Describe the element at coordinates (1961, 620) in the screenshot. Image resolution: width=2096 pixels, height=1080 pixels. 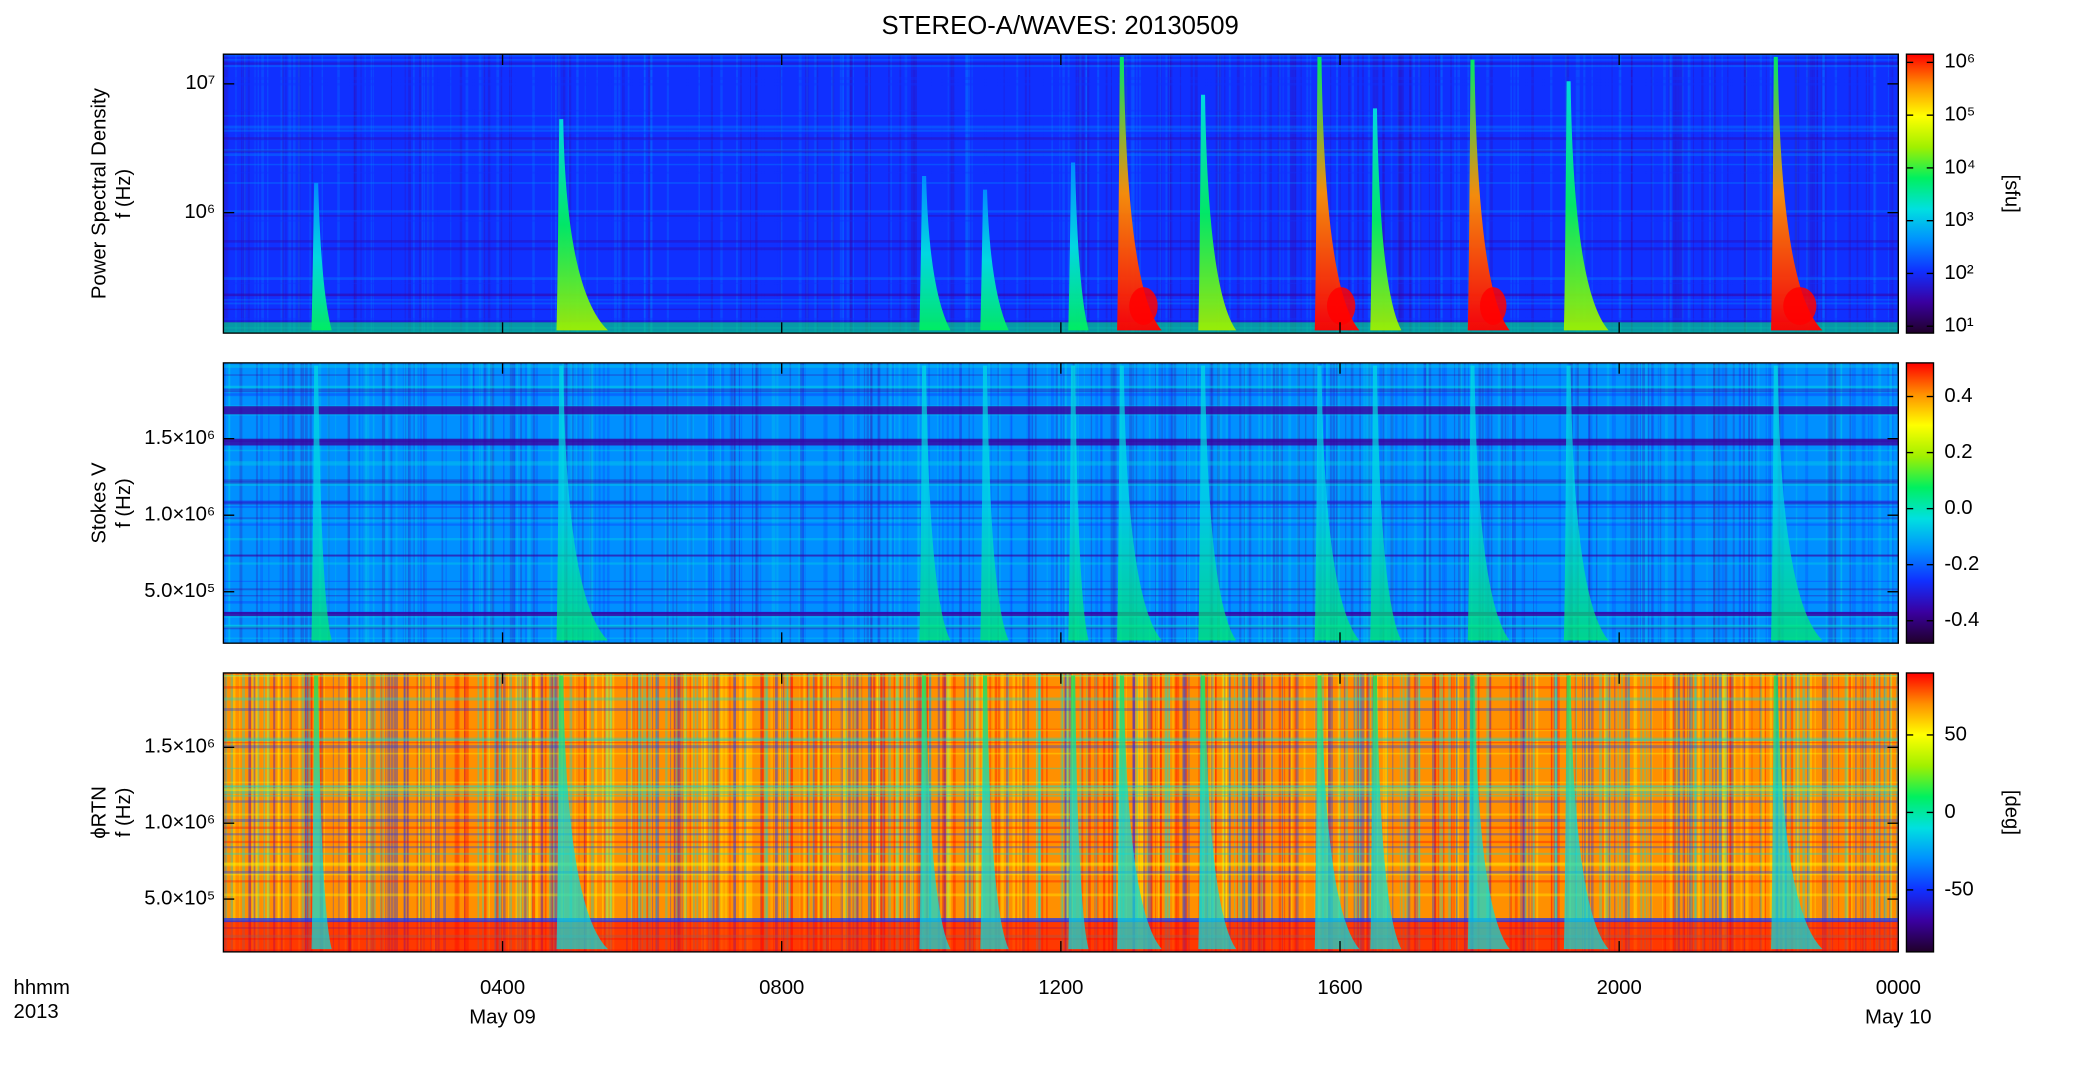
I see `colorbar-tick-label: -0.4` at that location.